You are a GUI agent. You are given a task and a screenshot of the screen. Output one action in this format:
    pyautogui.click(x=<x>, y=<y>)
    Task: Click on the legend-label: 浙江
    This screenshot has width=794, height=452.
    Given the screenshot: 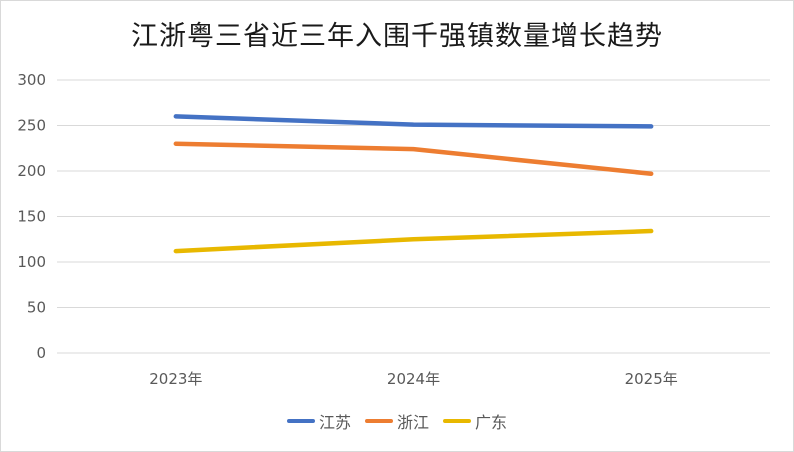 What is the action you would take?
    pyautogui.click(x=412, y=422)
    